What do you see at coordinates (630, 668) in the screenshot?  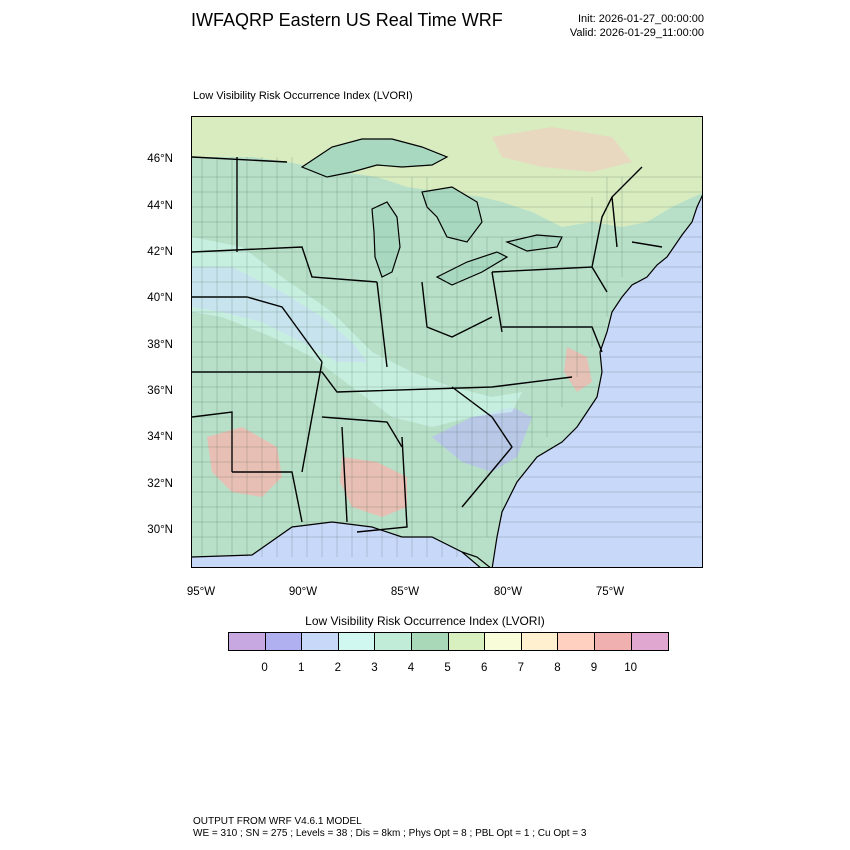 I see `colorbar-tick-label: 10` at bounding box center [630, 668].